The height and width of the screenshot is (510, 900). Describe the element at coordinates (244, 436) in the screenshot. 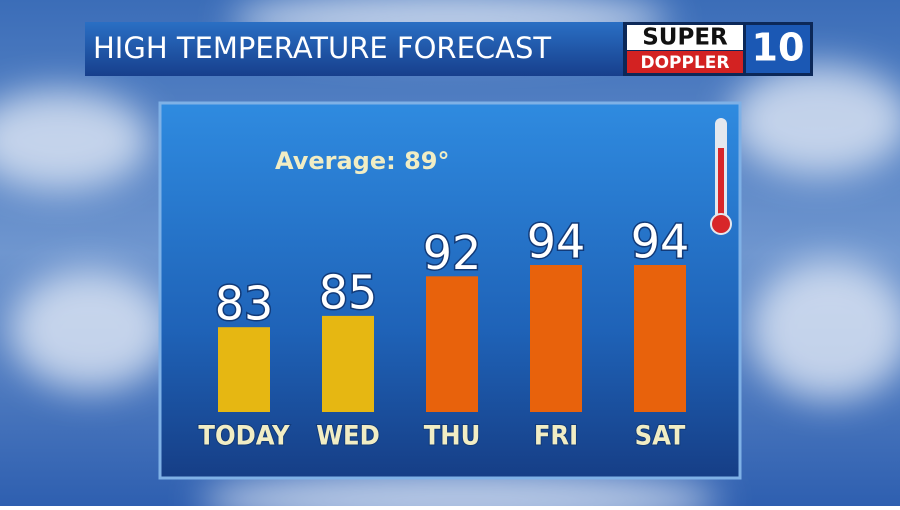

I see `x-tick-label: TODAY` at that location.